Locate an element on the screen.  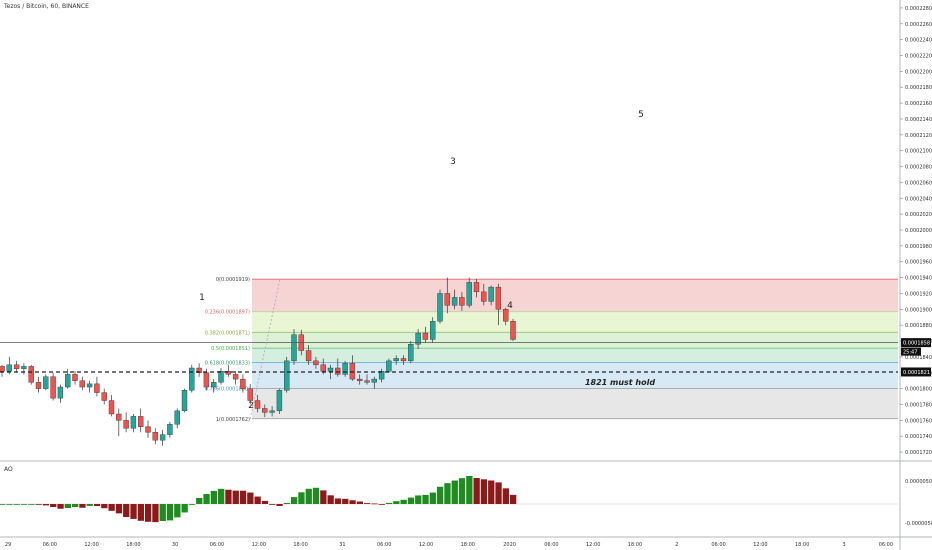
ao-panel-label: AO is located at coordinates (8, 469).